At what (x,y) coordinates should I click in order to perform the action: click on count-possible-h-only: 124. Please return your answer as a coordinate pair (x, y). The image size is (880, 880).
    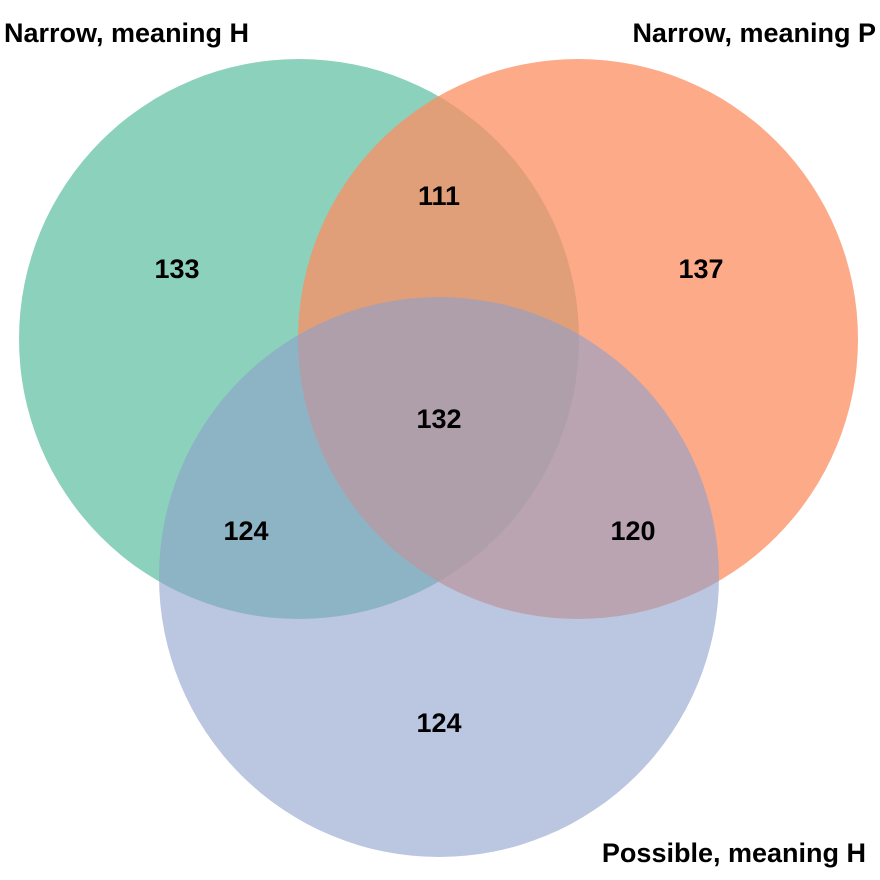
    Looking at the image, I should click on (438, 723).